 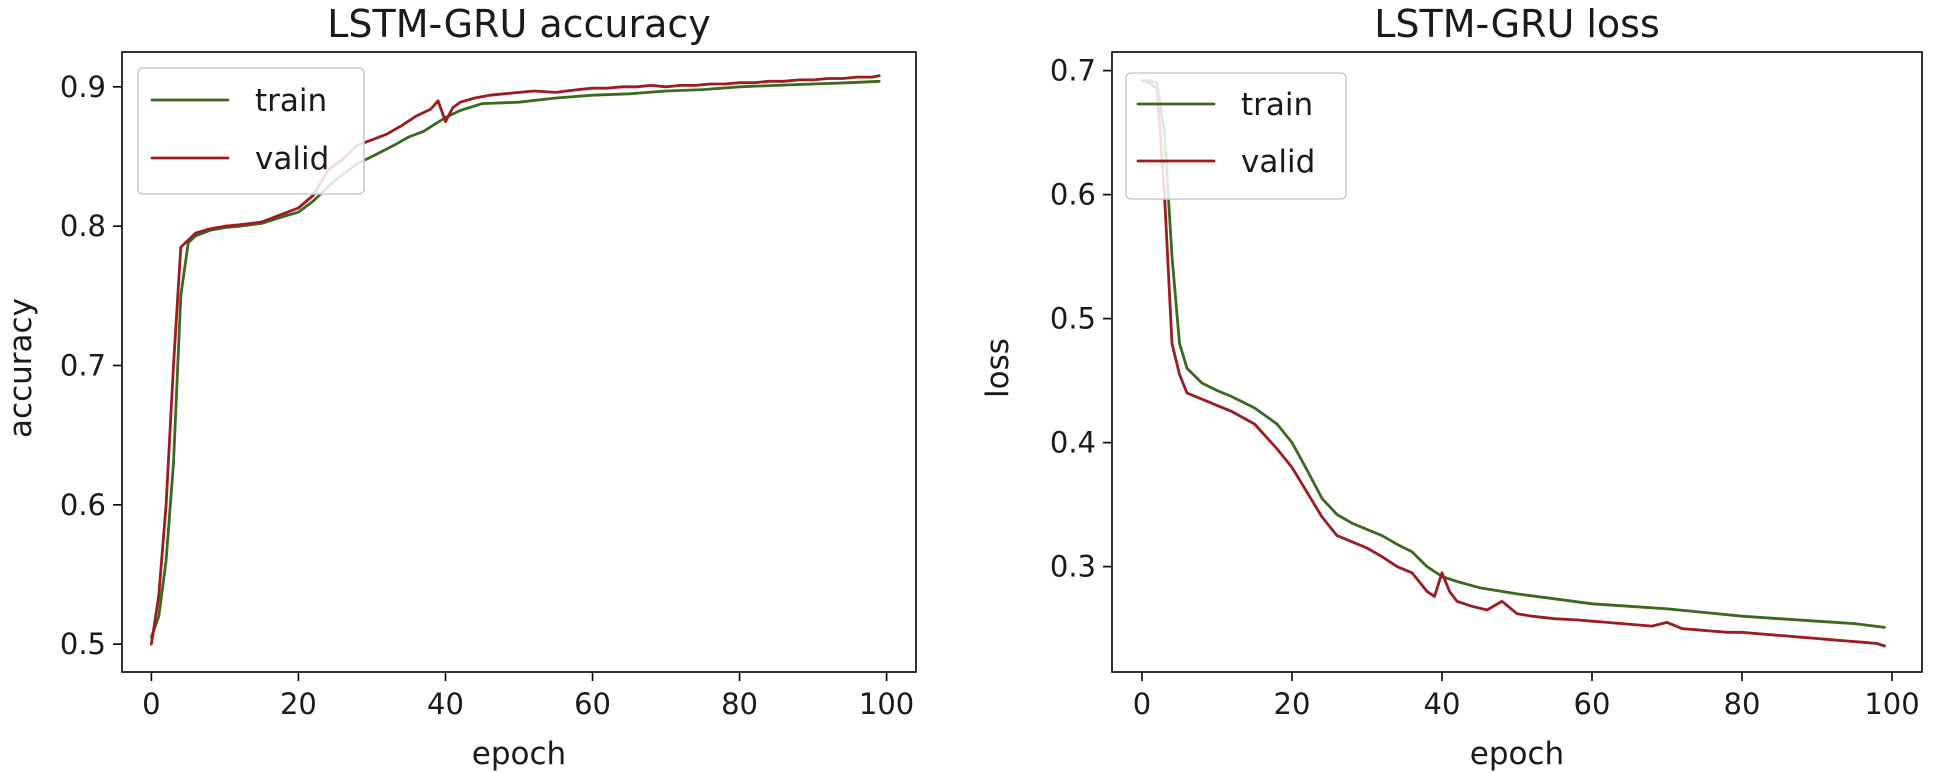 I want to click on y-tick-label: 0.3, so click(x=1073, y=567).